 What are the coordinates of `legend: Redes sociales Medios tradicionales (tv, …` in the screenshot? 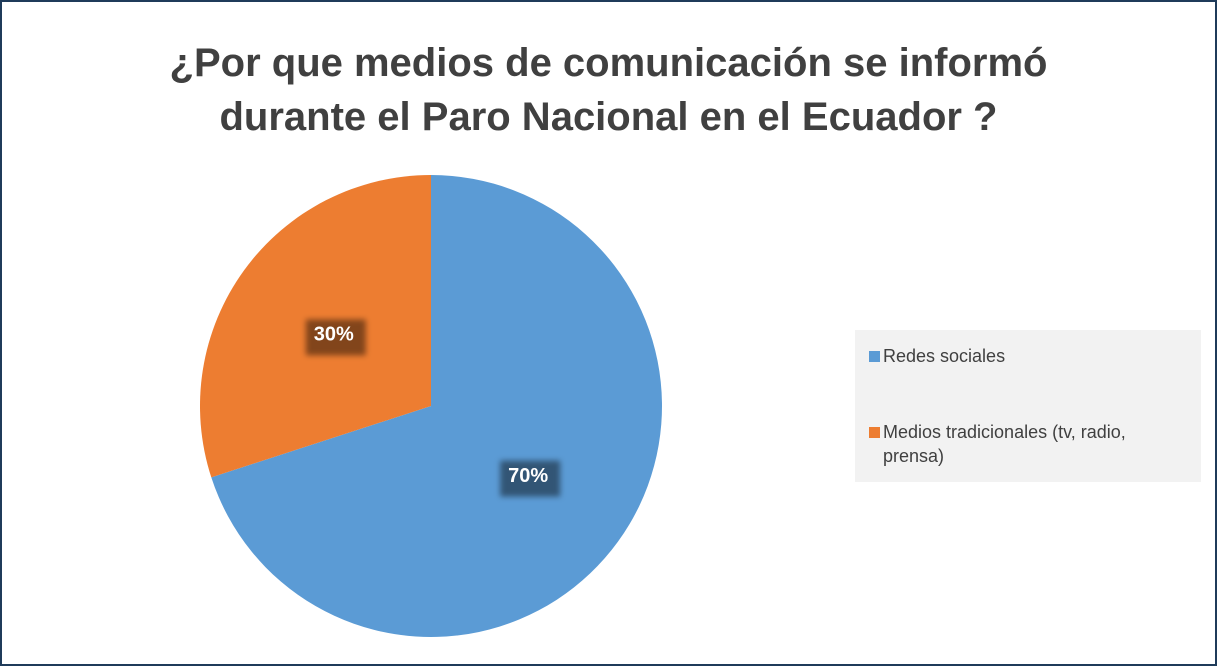 It's located at (1028, 406).